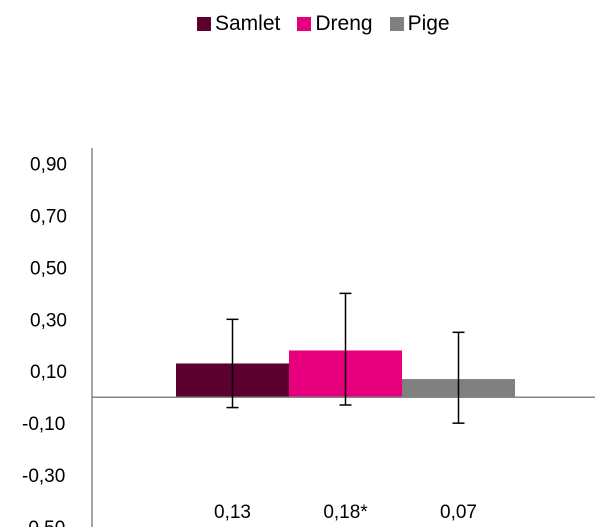 The image size is (595, 527). I want to click on legend-item-pige: Pige, so click(419, 24).